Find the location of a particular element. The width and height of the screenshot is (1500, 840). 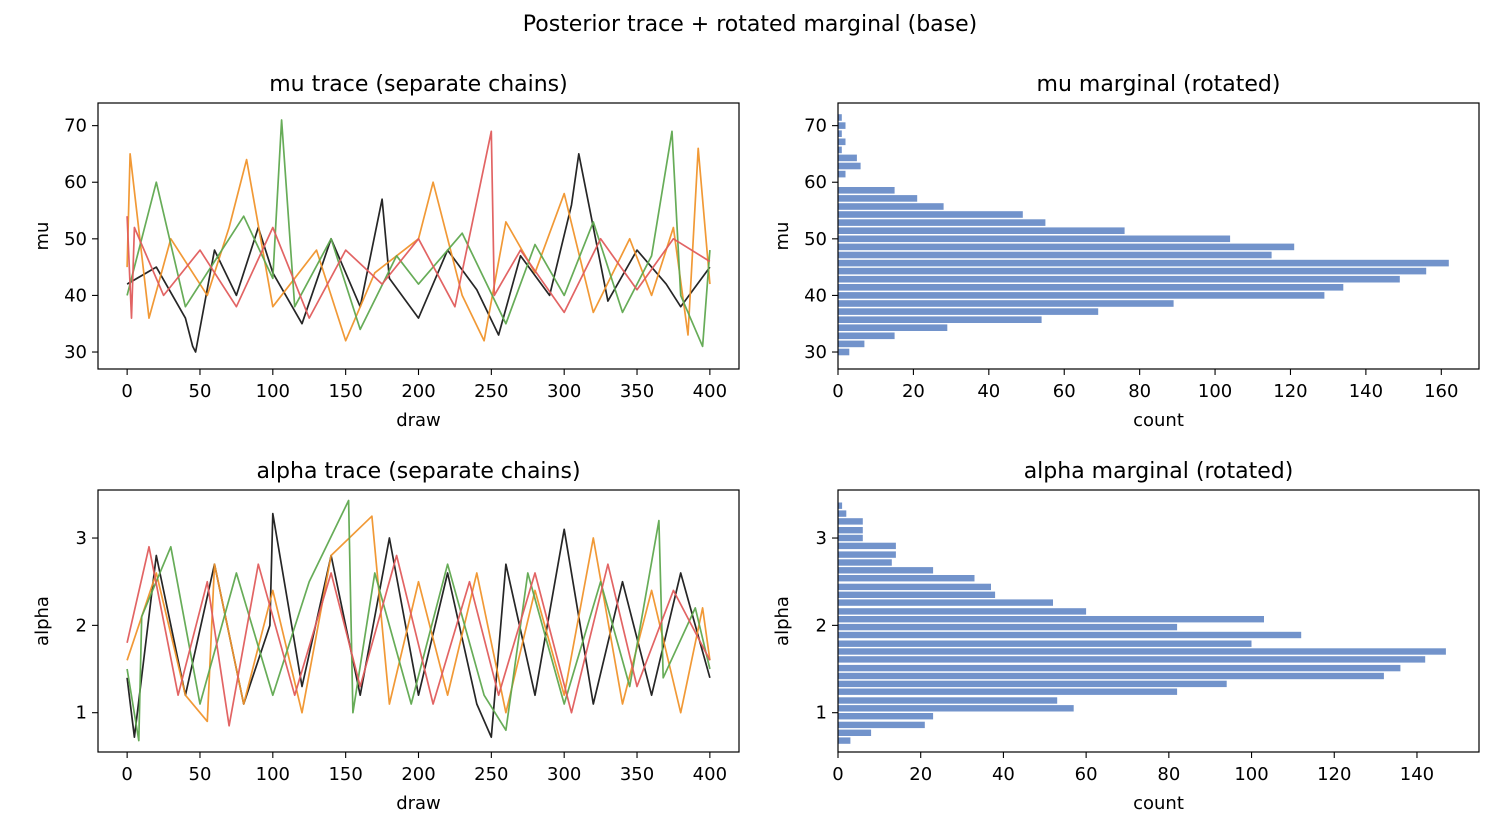

x-tick-label: 250 is located at coordinates (491, 391).